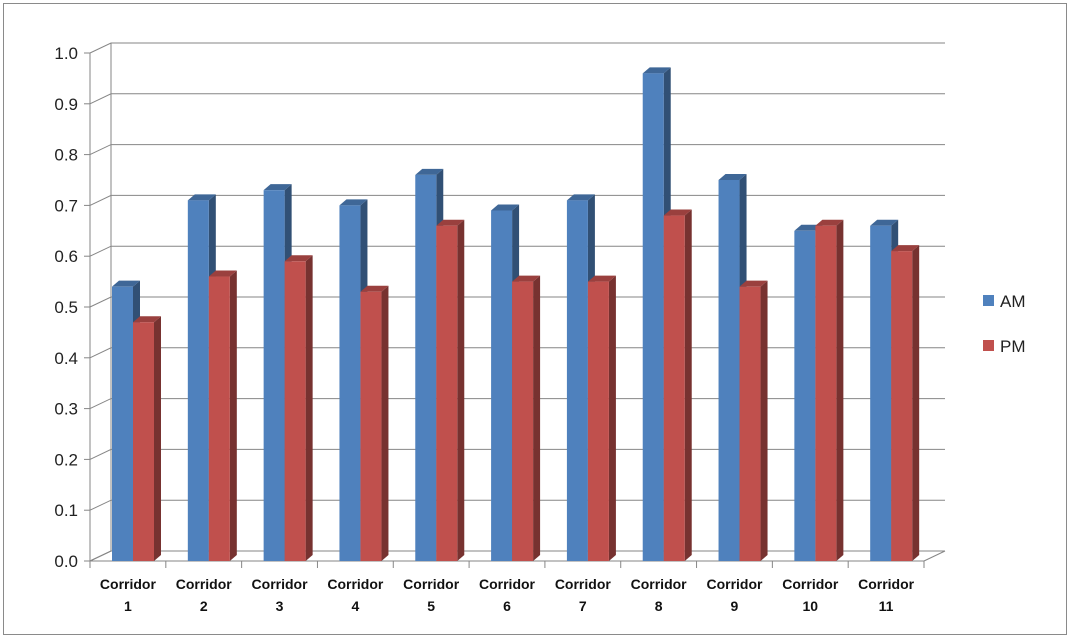  What do you see at coordinates (66, 561) in the screenshot?
I see `y-tick-label: 0.0` at bounding box center [66, 561].